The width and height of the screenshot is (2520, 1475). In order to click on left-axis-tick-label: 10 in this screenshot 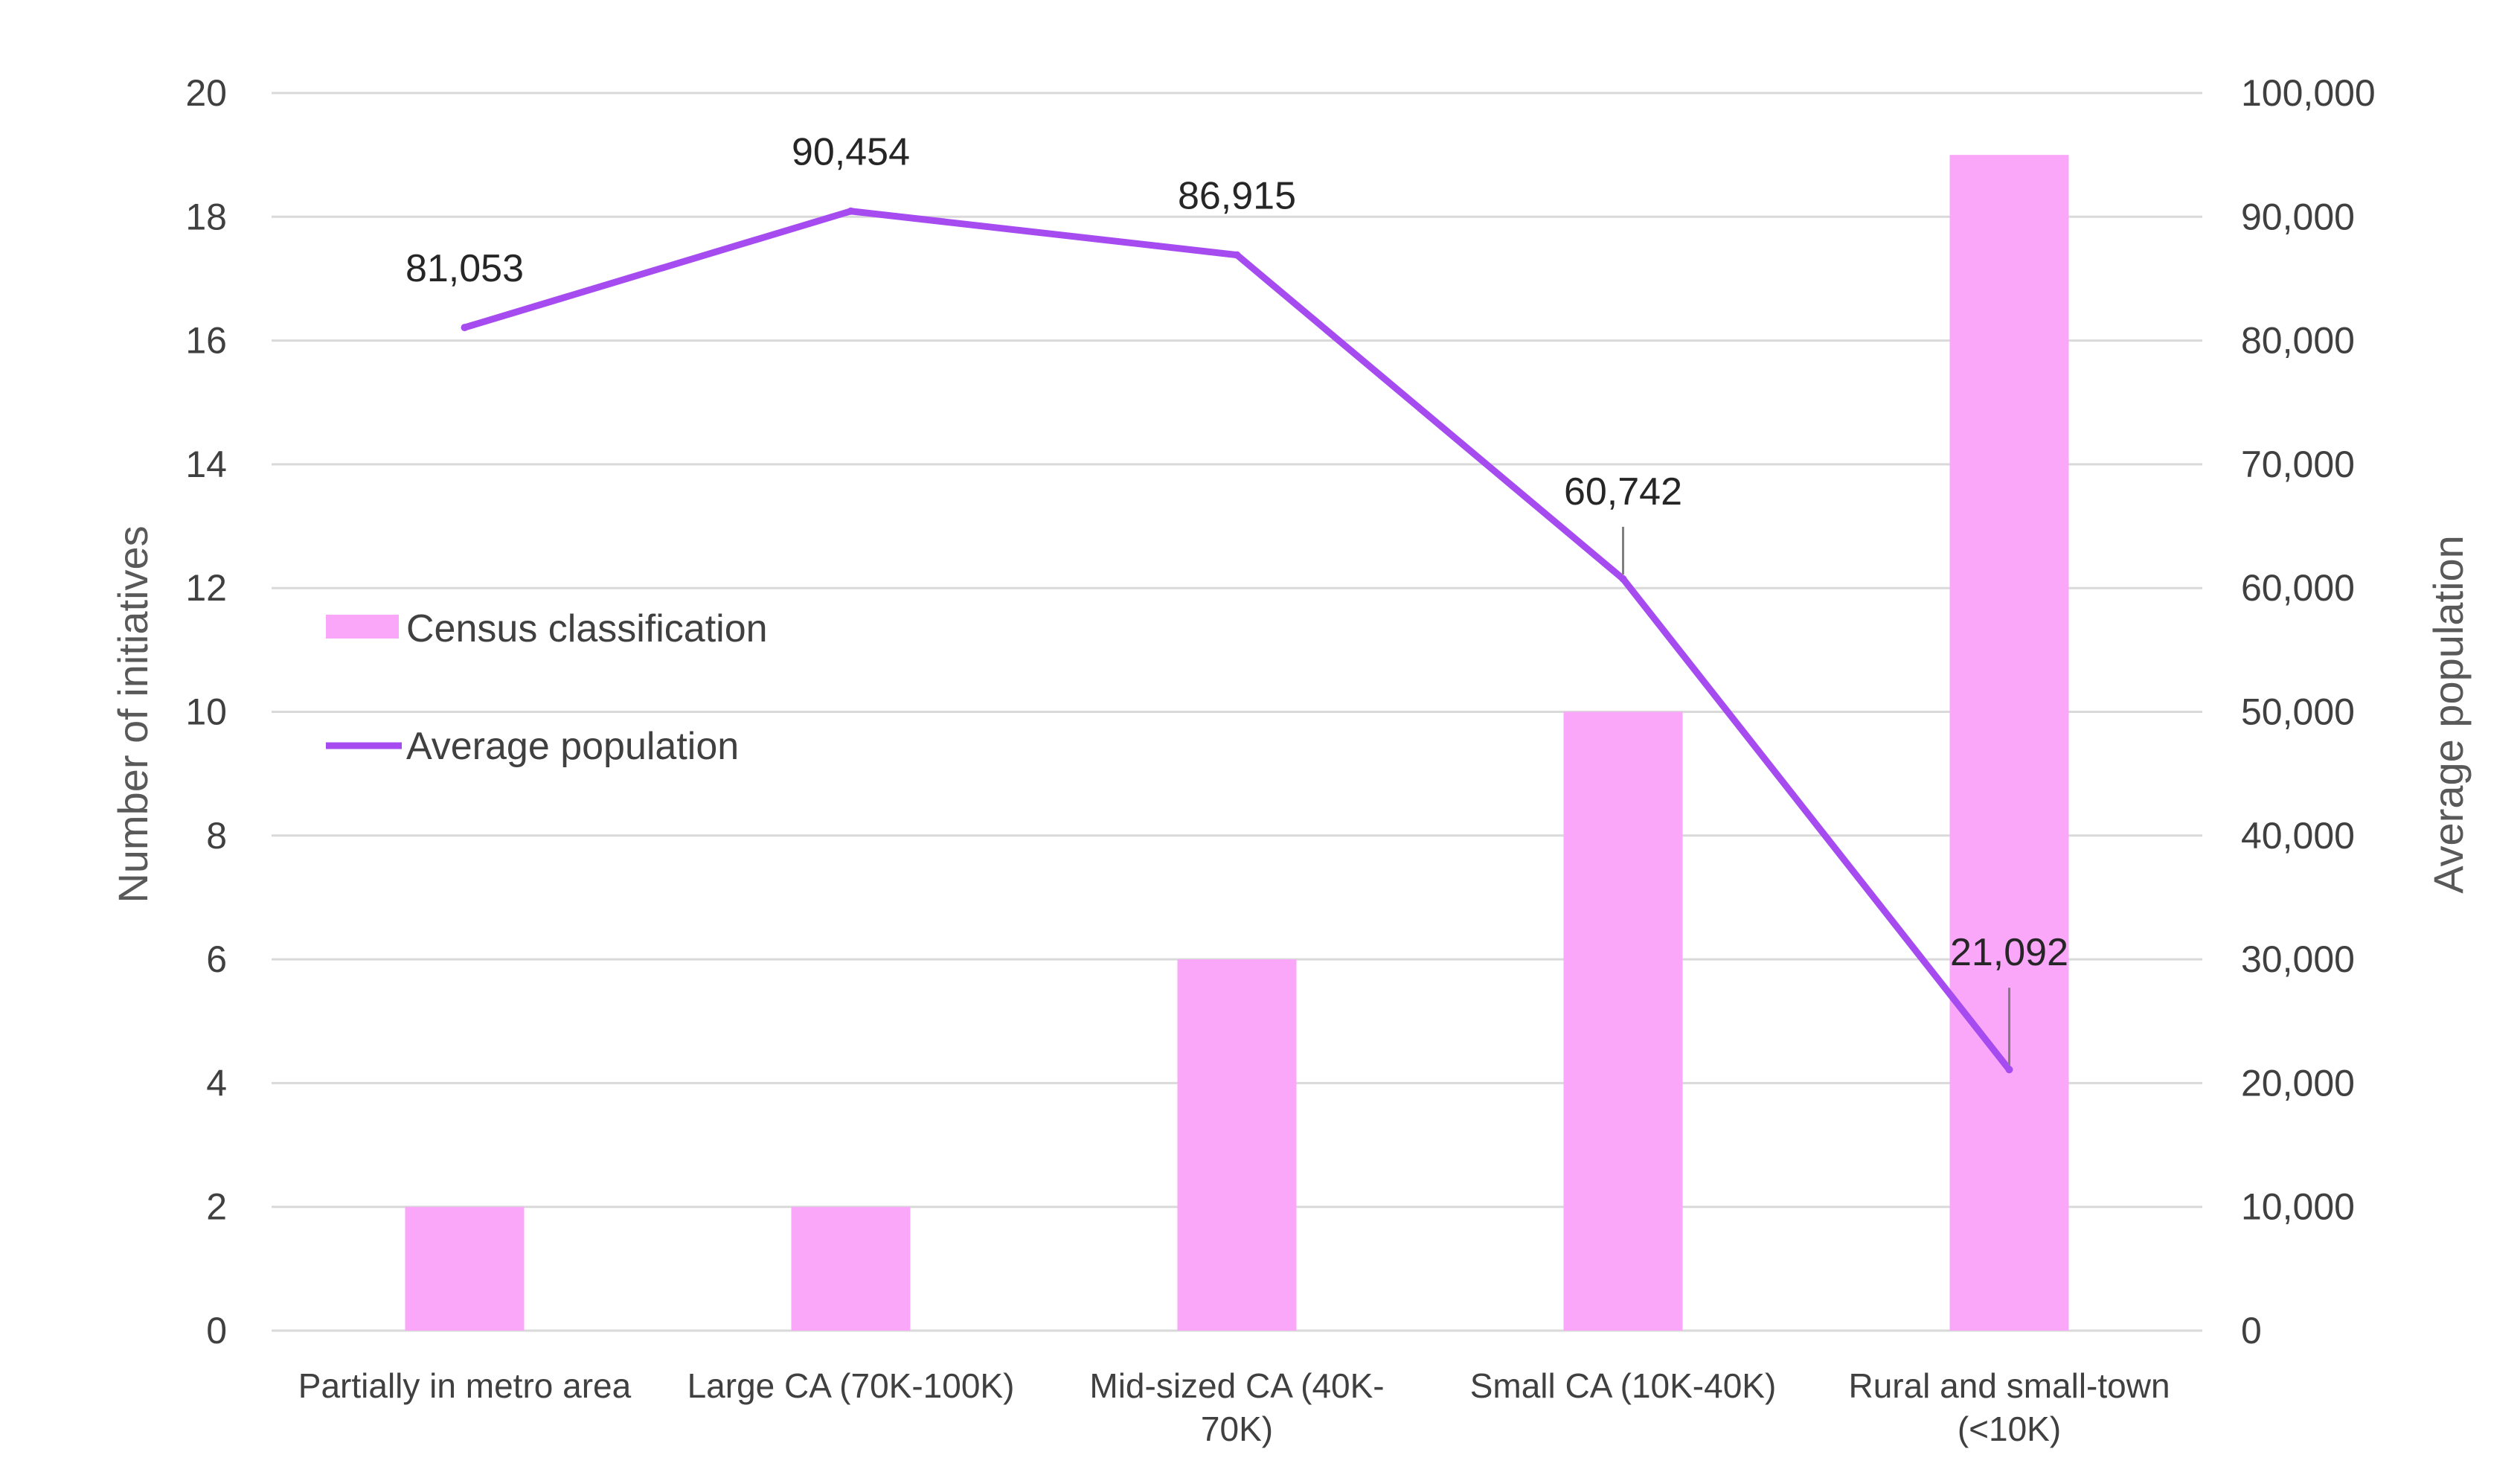, I will do `click(206, 712)`.